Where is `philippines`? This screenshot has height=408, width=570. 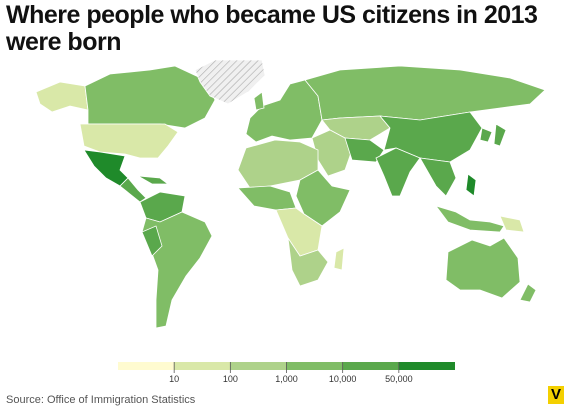 philippines is located at coordinates (471, 185).